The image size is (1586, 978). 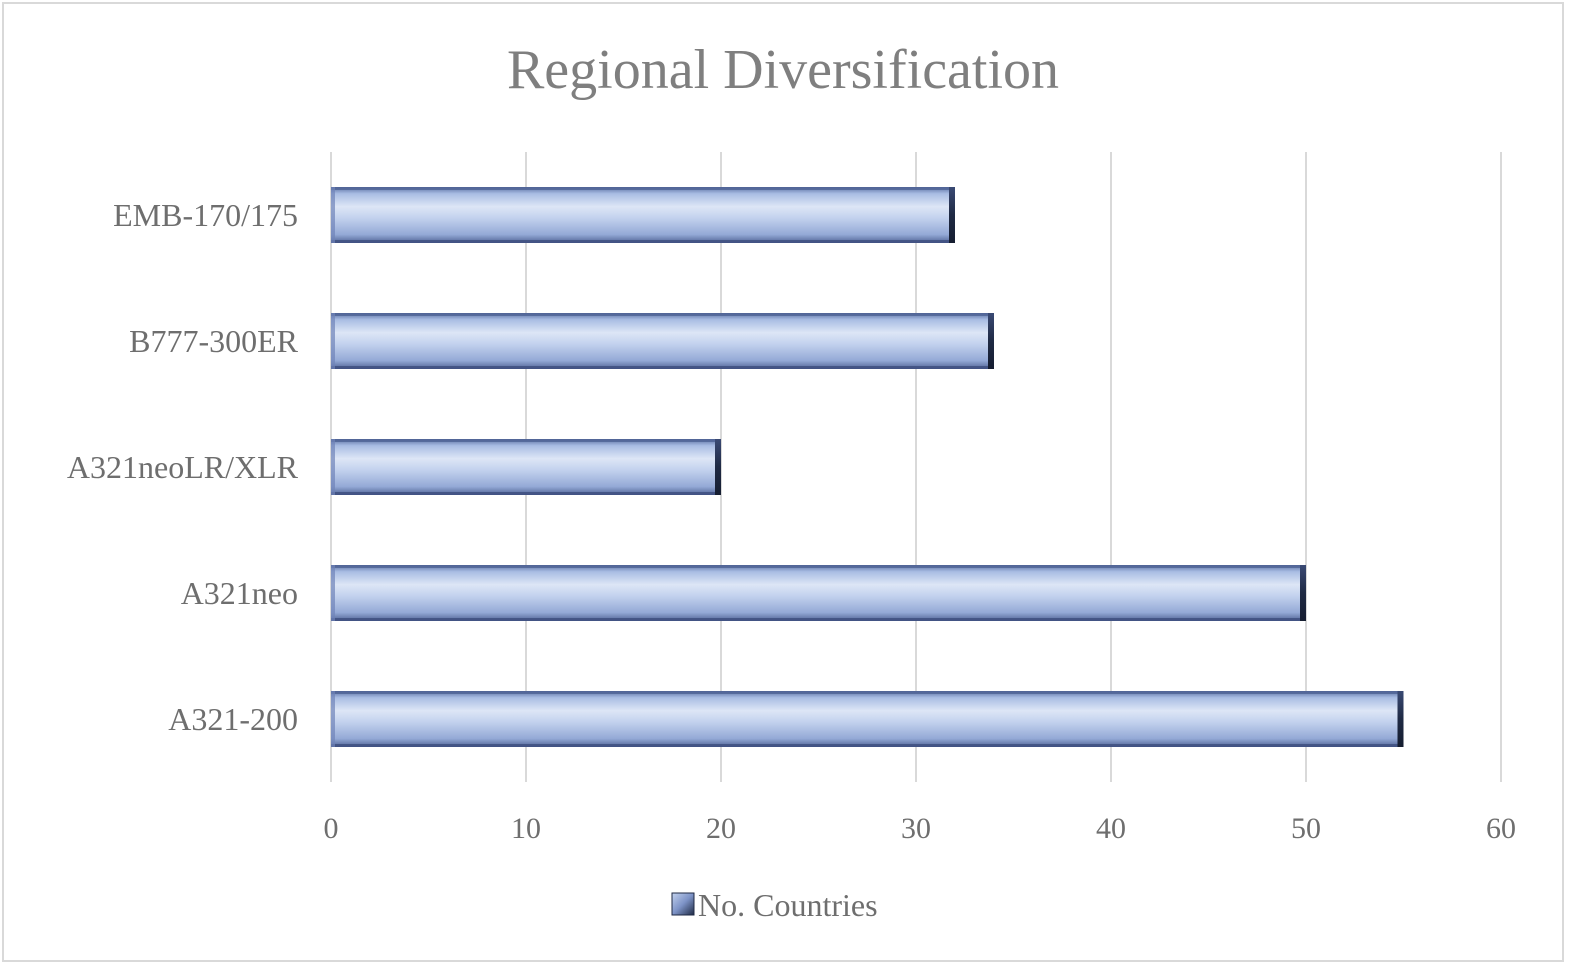 I want to click on bar-left-edge-A321neo, so click(x=333, y=593).